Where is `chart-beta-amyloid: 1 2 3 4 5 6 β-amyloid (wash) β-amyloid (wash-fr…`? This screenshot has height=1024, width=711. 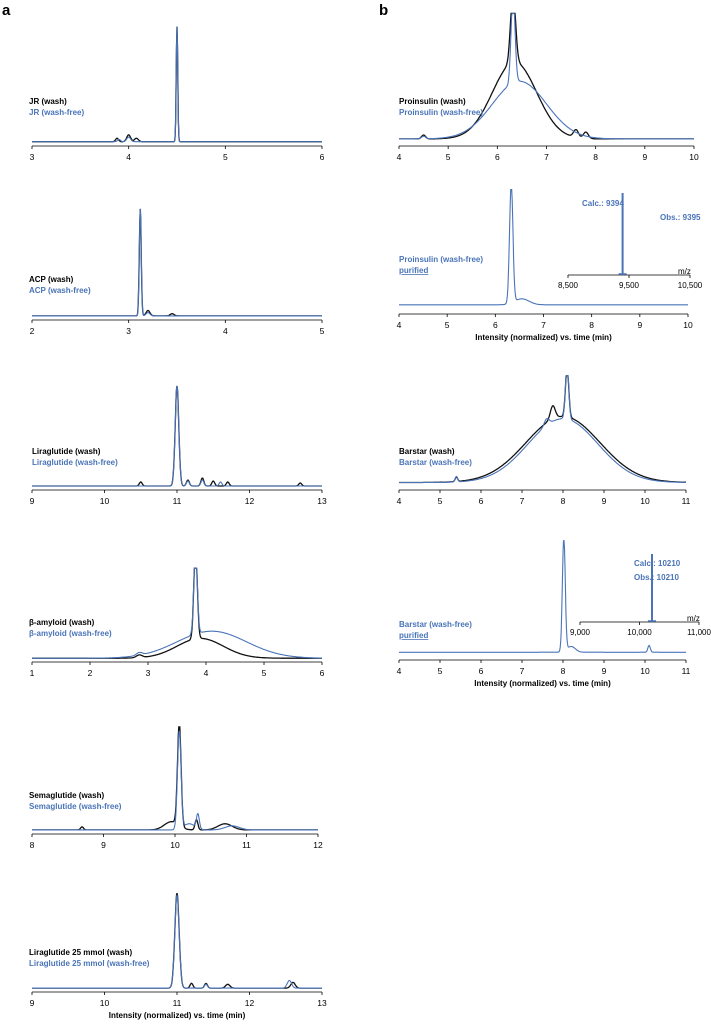 chart-beta-amyloid: 1 2 3 4 5 6 β-amyloid (wash) β-amyloid (wash-fr… is located at coordinates (177, 622).